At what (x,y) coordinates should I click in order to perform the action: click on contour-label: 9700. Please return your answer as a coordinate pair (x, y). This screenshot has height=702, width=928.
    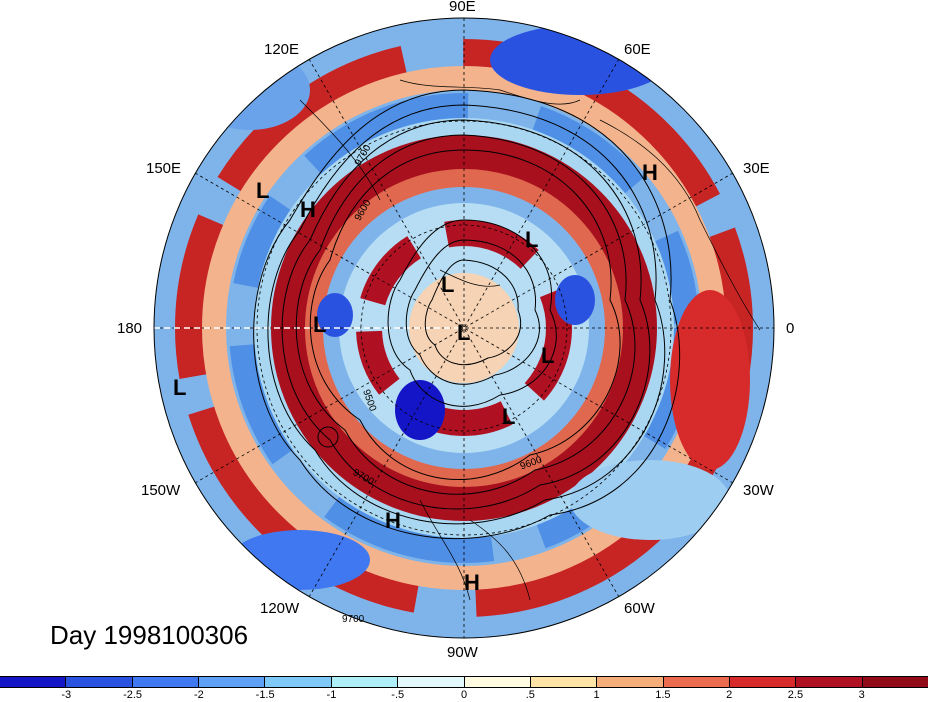
    Looking at the image, I should click on (353, 619).